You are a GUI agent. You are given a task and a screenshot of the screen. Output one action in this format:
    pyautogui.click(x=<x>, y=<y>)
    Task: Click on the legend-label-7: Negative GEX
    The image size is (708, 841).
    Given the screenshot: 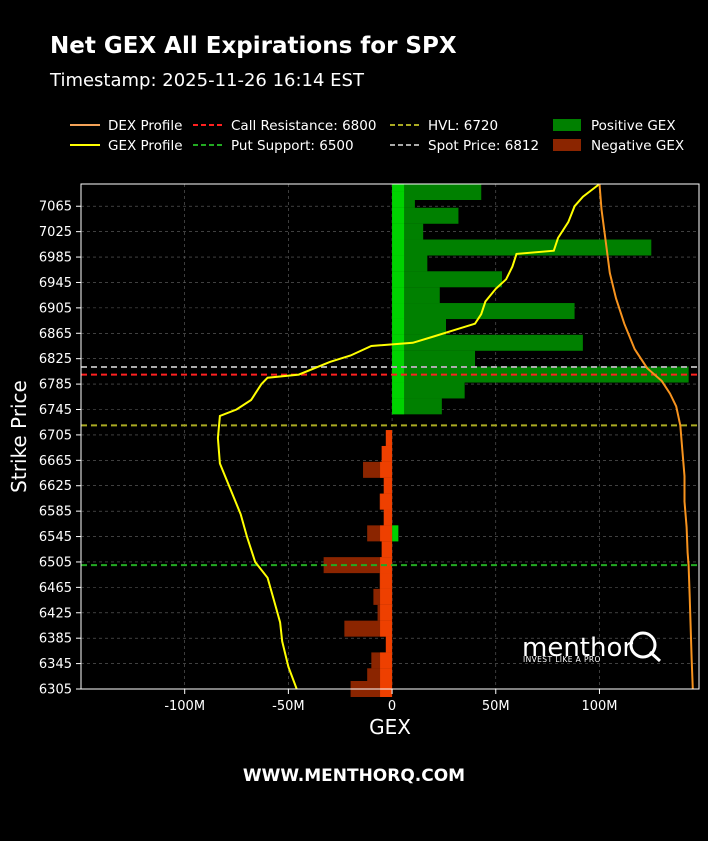 What is the action you would take?
    pyautogui.click(x=637, y=146)
    